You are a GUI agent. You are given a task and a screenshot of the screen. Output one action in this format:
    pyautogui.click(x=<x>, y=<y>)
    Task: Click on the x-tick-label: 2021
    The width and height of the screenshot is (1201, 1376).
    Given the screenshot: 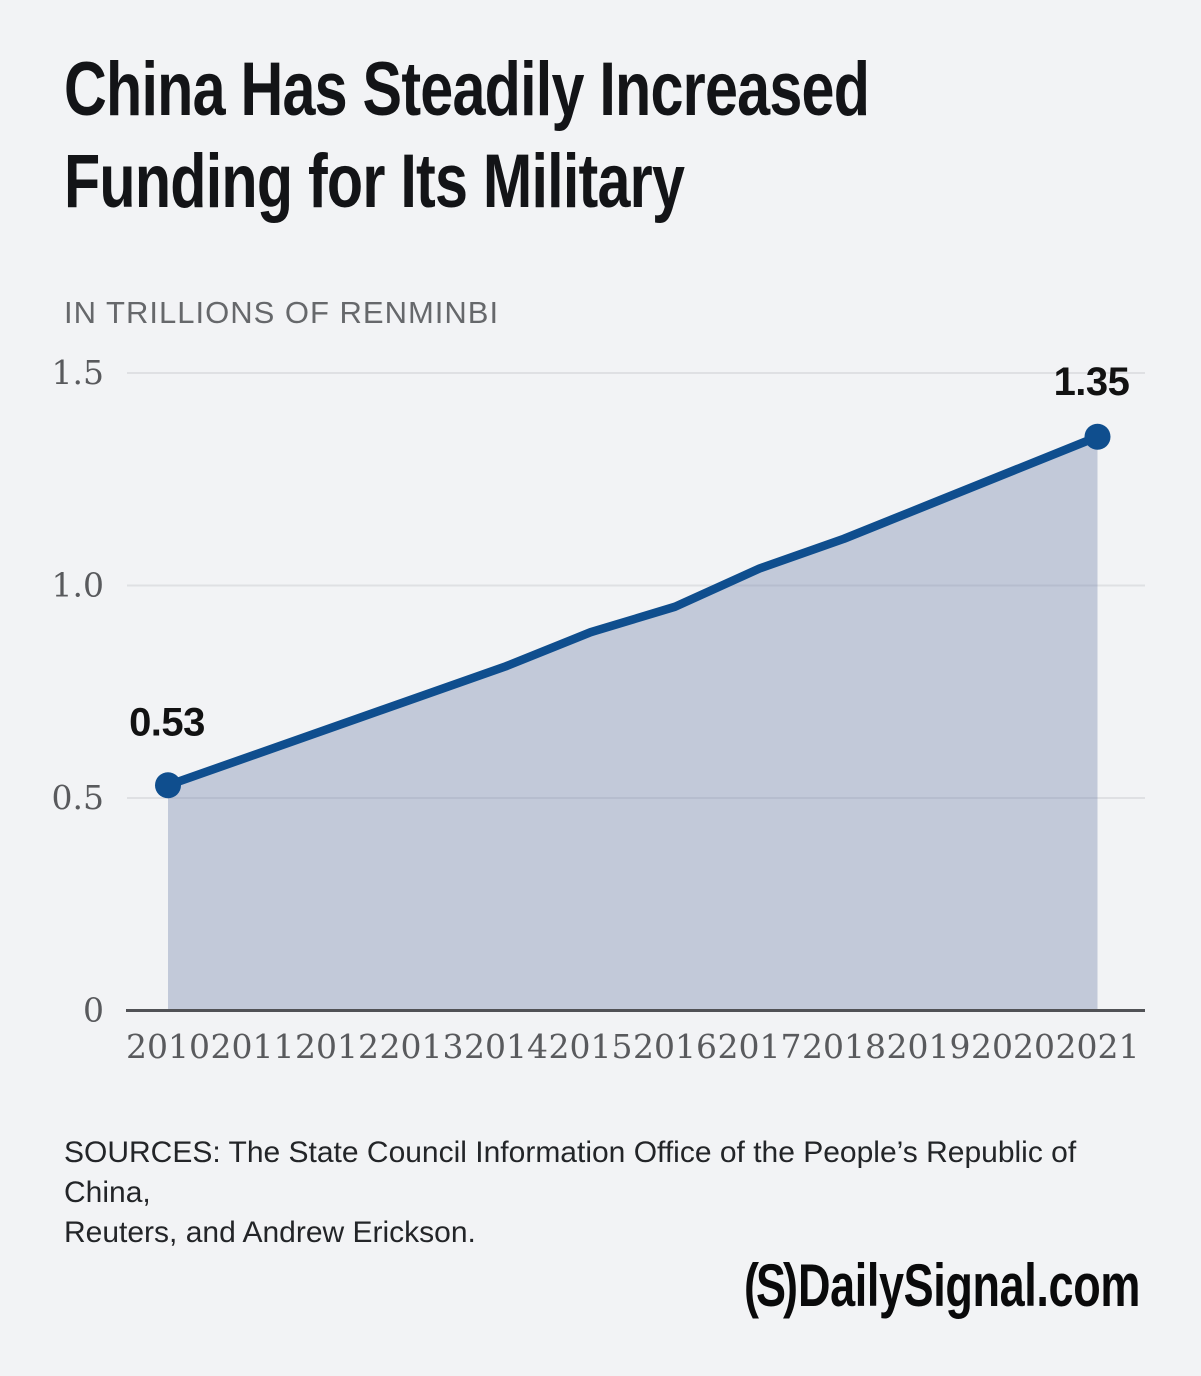 What is the action you would take?
    pyautogui.click(x=1098, y=1046)
    